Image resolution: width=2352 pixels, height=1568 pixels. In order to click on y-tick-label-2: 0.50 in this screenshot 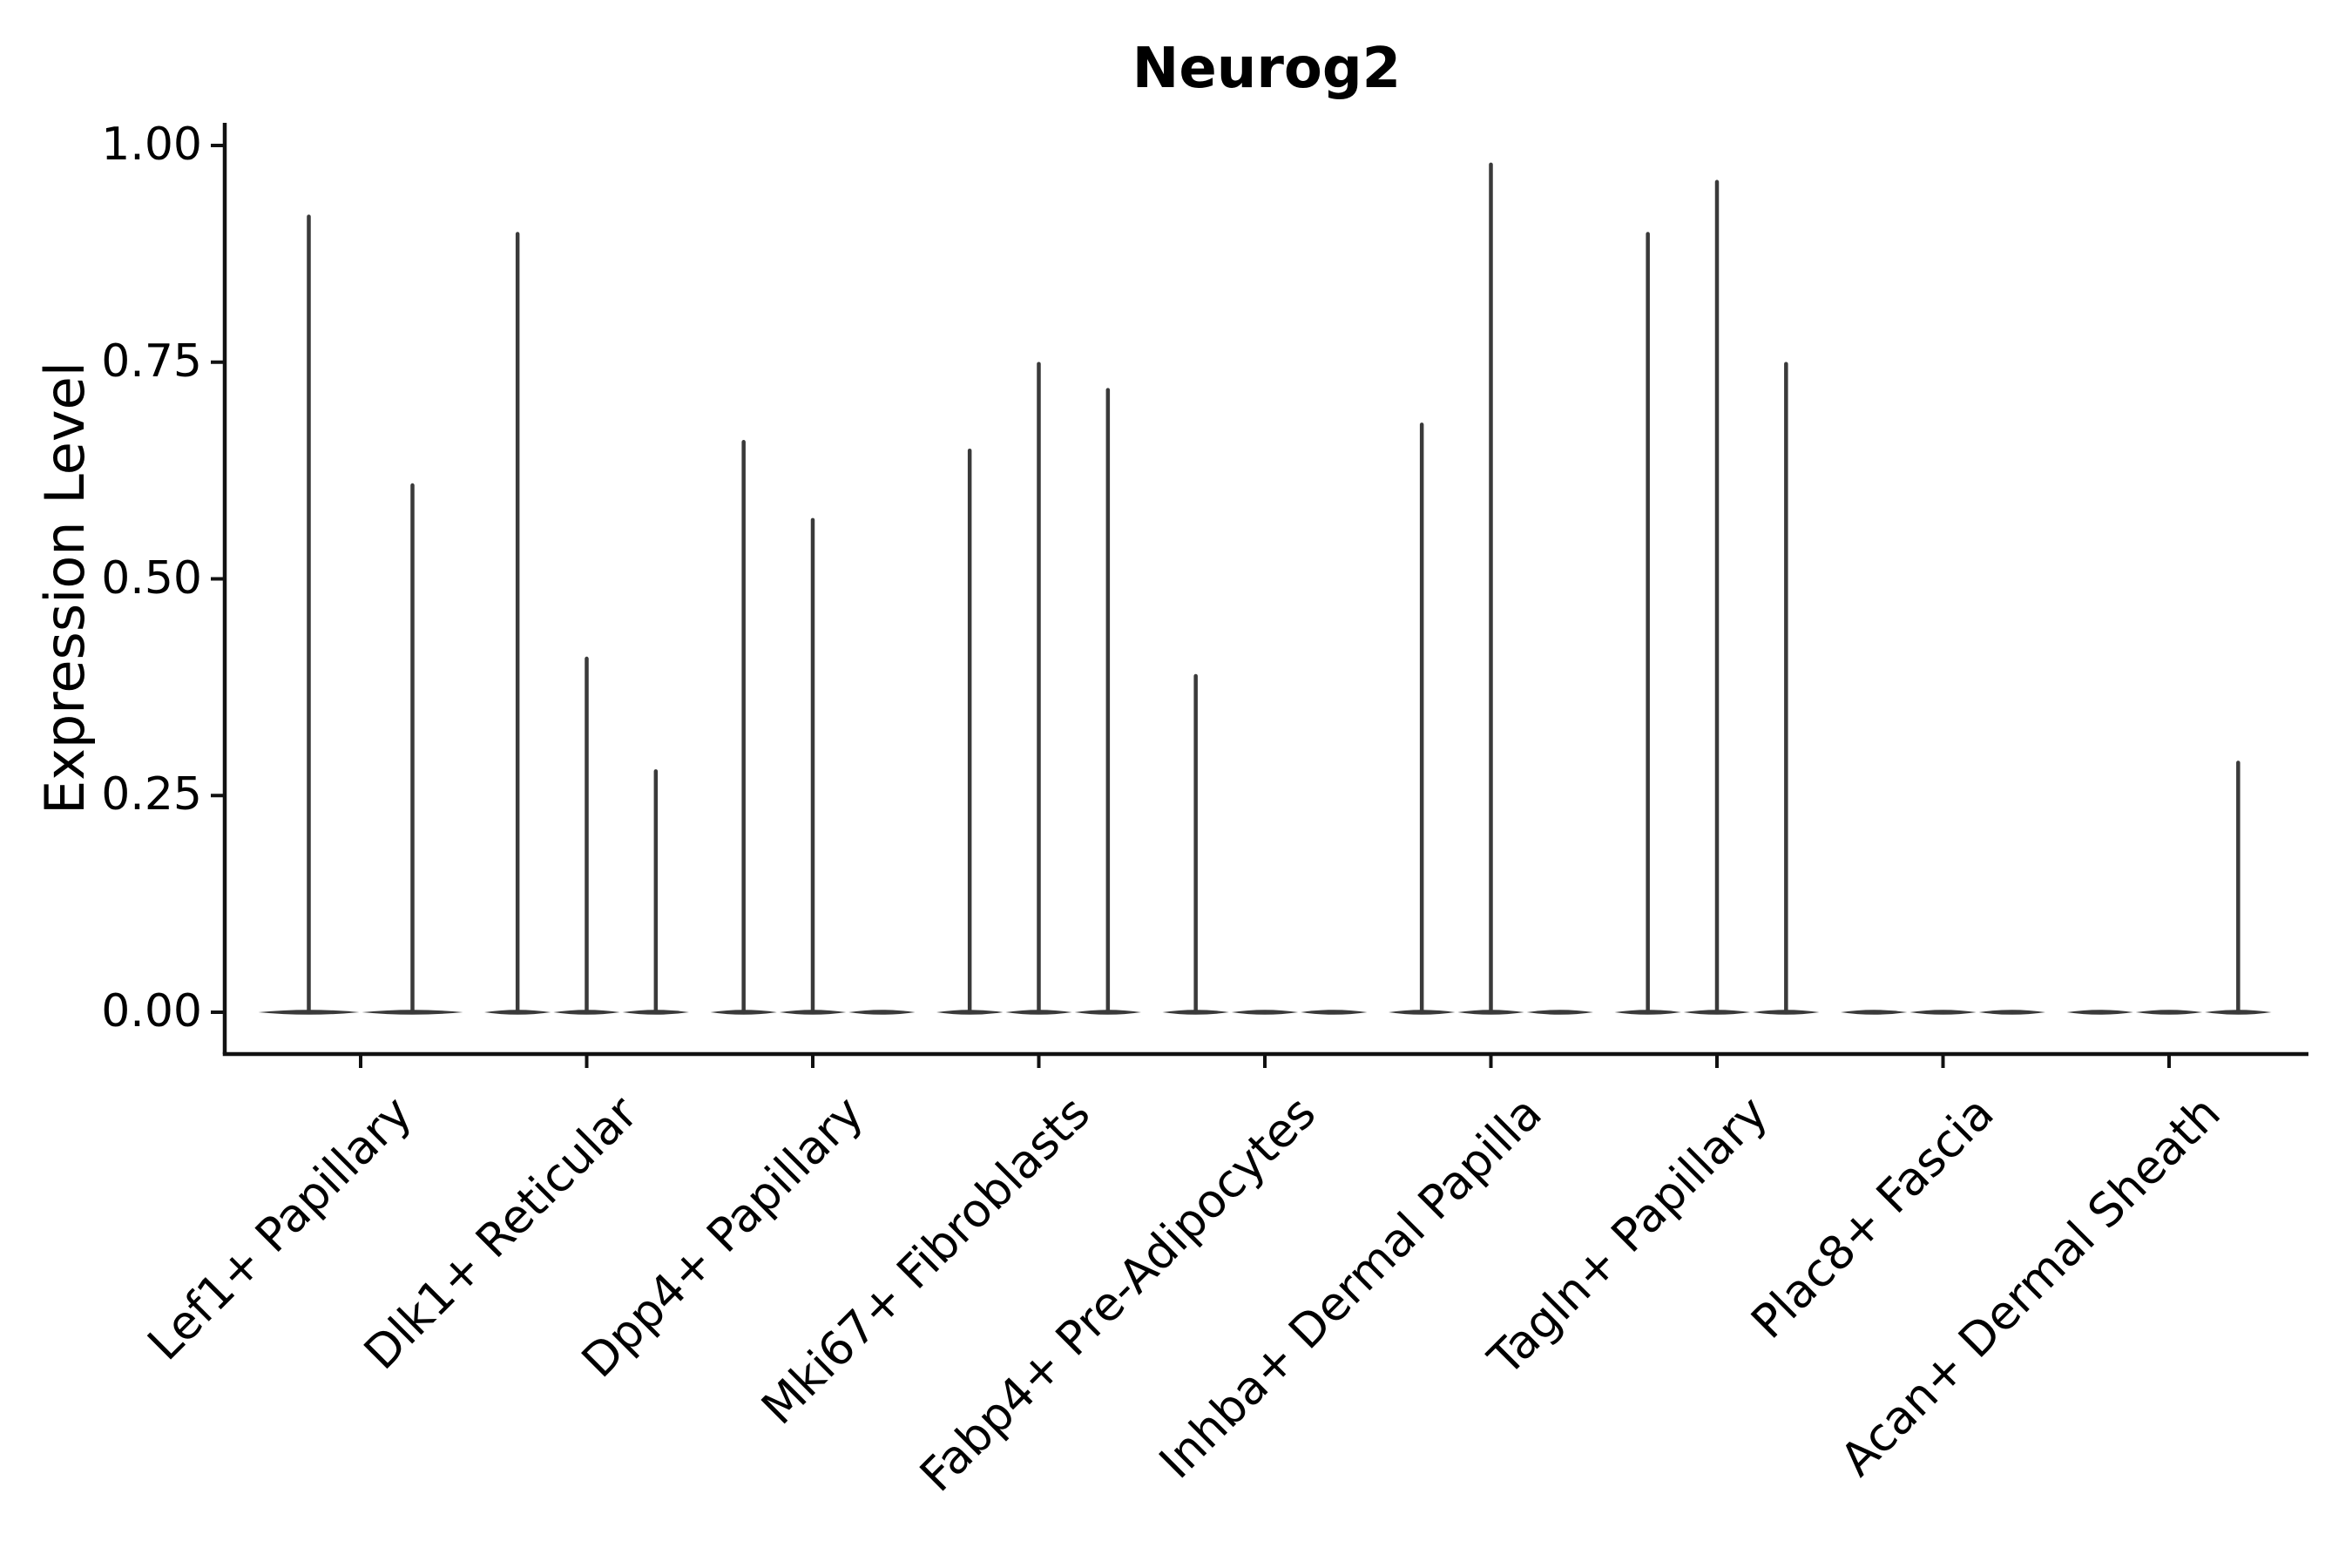, I will do `click(151, 578)`.